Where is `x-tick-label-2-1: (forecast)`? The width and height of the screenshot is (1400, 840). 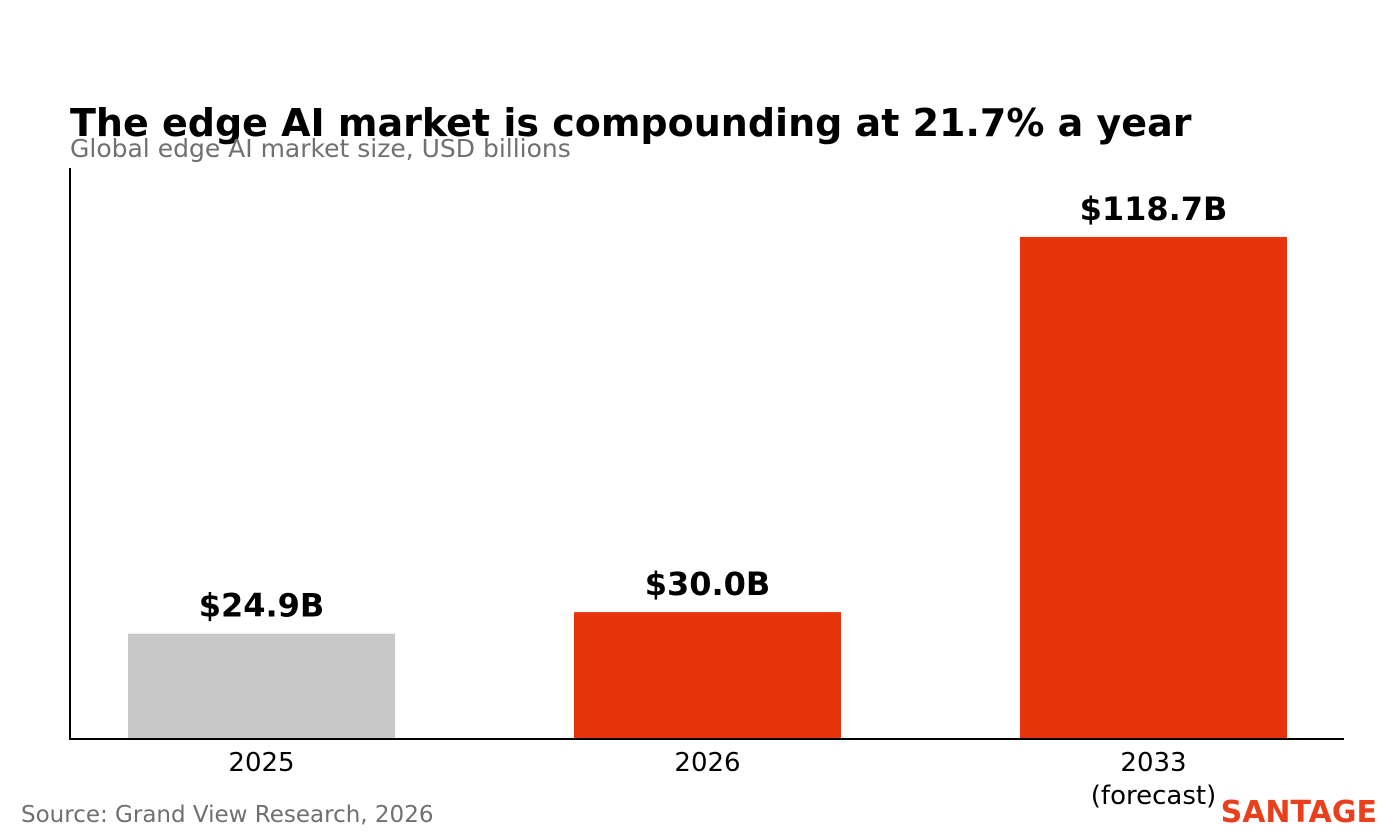
x-tick-label-2-1: (forecast) is located at coordinates (1153, 796).